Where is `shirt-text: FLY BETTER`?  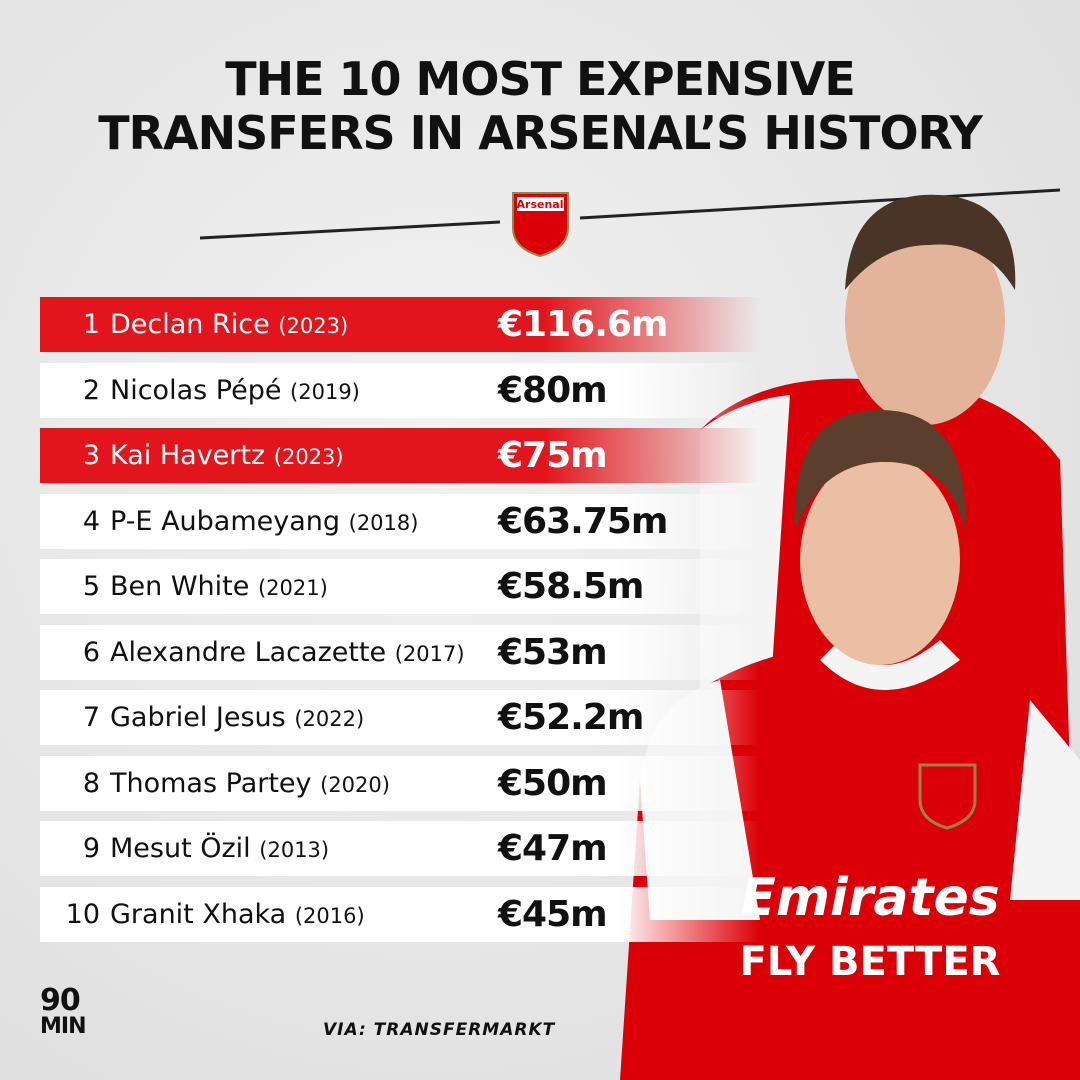 shirt-text: FLY BETTER is located at coordinates (870, 962).